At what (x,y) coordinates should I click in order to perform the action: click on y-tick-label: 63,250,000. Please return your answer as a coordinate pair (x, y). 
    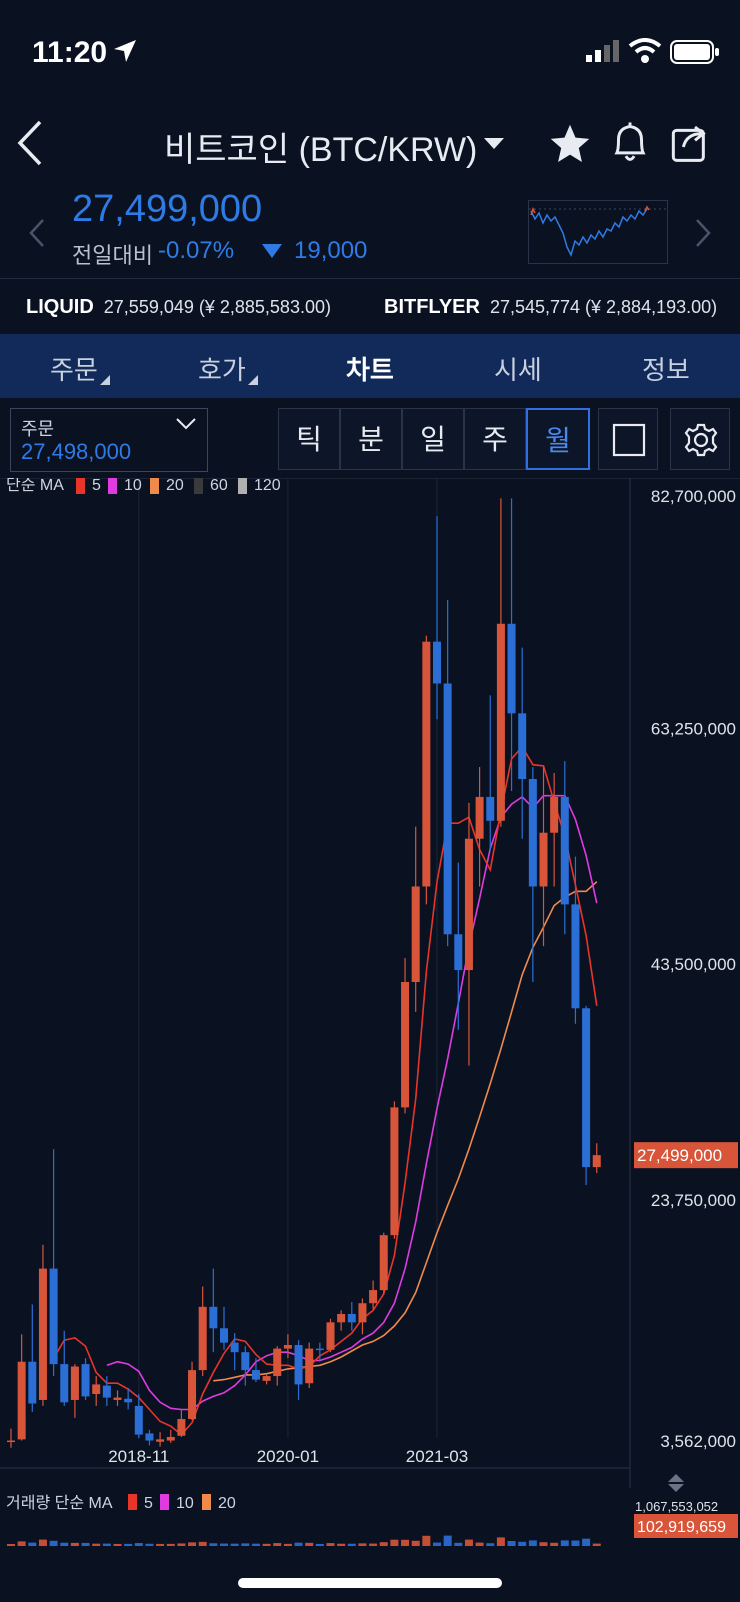
    Looking at the image, I should click on (693, 728).